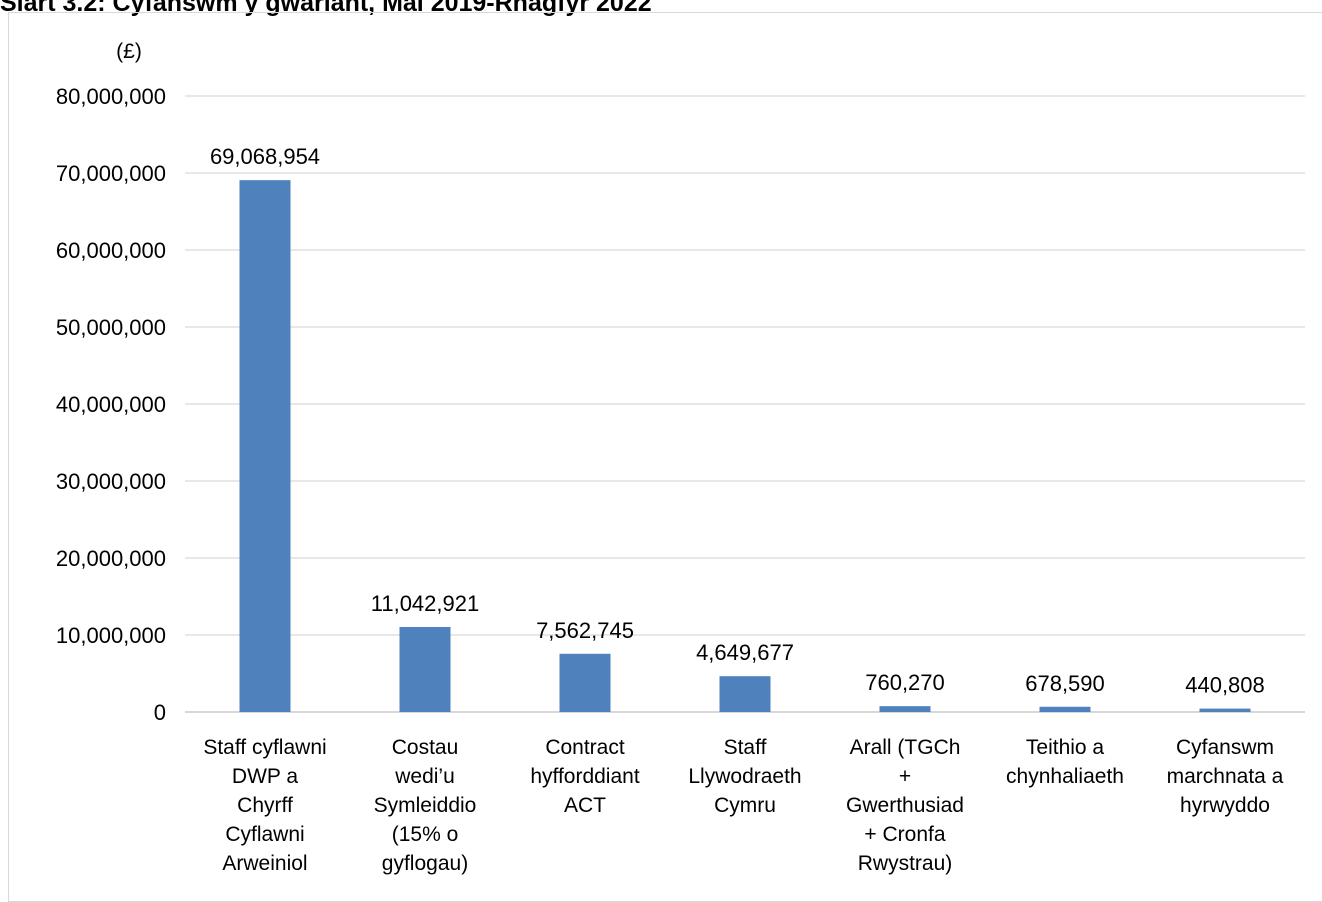 This screenshot has width=1322, height=902. Describe the element at coordinates (111, 635) in the screenshot. I see `y-tick-label: 10,000,000` at that location.